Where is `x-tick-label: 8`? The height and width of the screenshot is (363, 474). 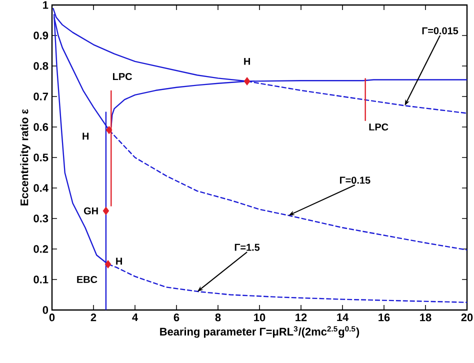 x-tick-label: 8 is located at coordinates (218, 318).